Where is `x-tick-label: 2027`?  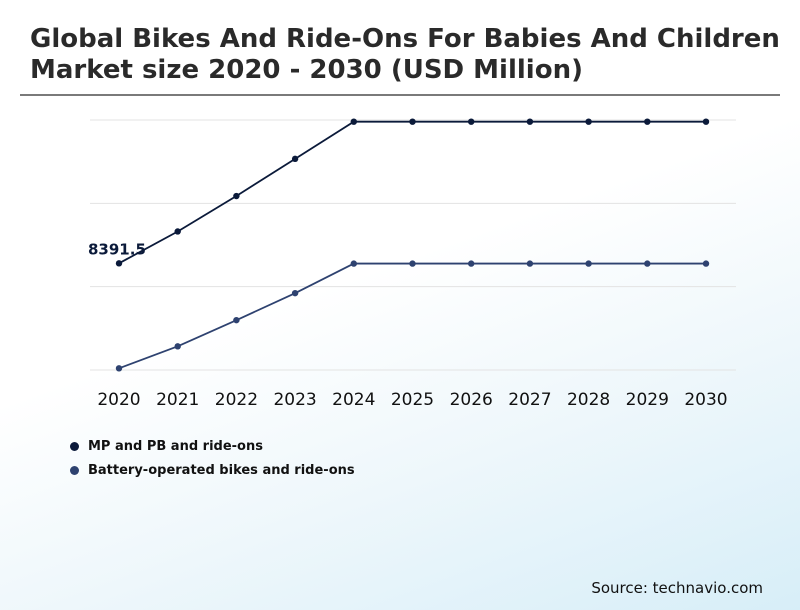
x-tick-label: 2027 is located at coordinates (529, 400).